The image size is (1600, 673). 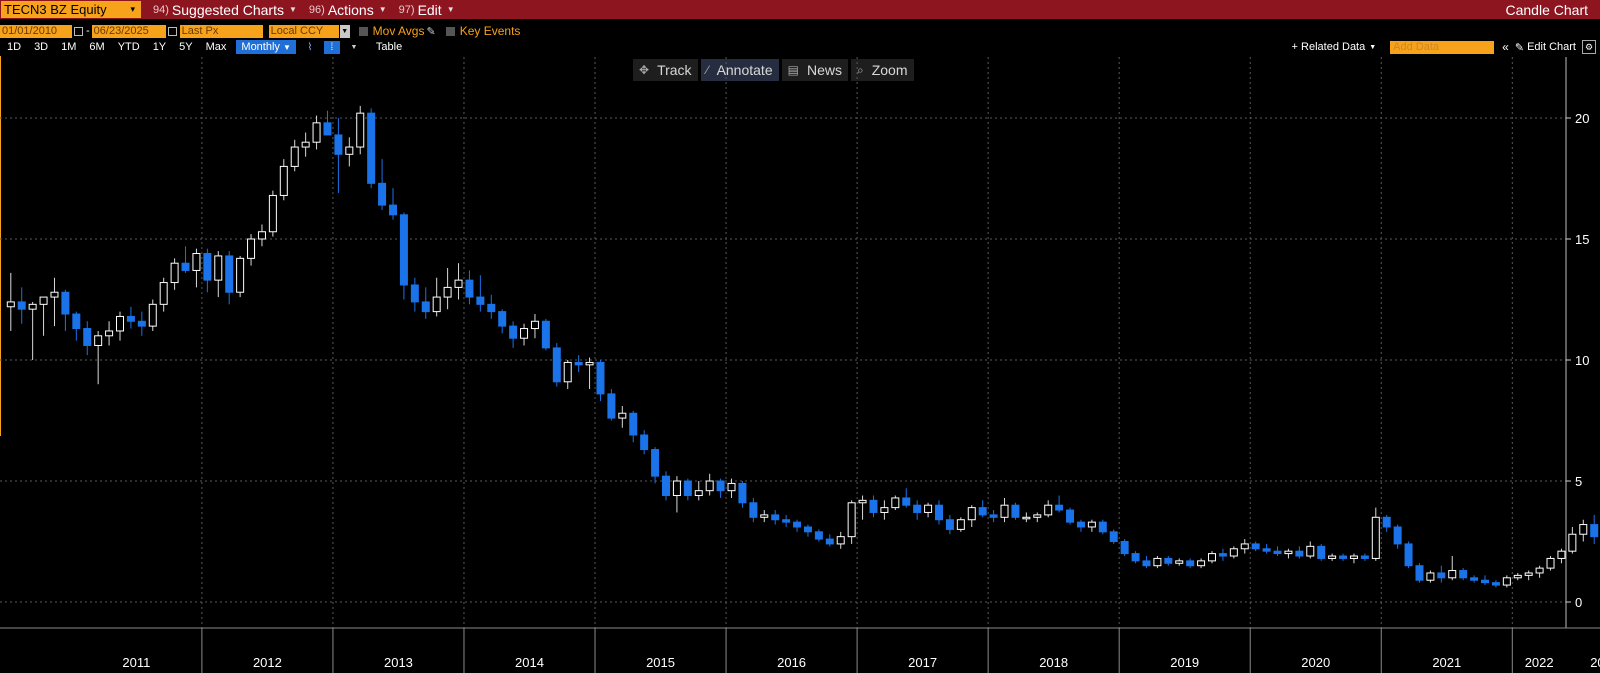 I want to click on suggested-charts-number: 94), so click(x=161, y=9).